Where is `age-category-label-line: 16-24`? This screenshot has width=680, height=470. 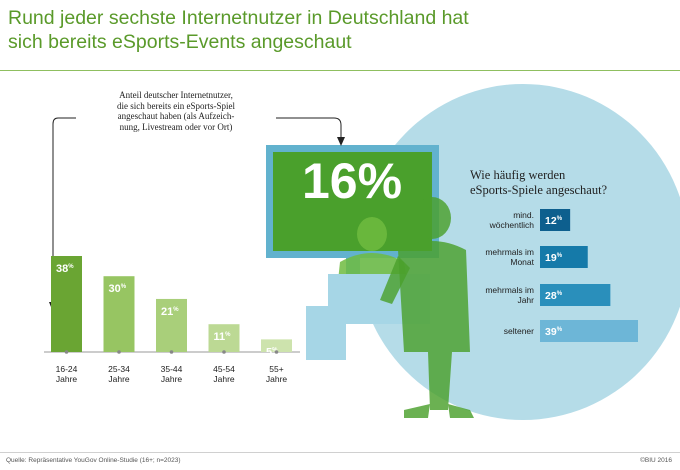 age-category-label-line: 16-24 is located at coordinates (66, 369).